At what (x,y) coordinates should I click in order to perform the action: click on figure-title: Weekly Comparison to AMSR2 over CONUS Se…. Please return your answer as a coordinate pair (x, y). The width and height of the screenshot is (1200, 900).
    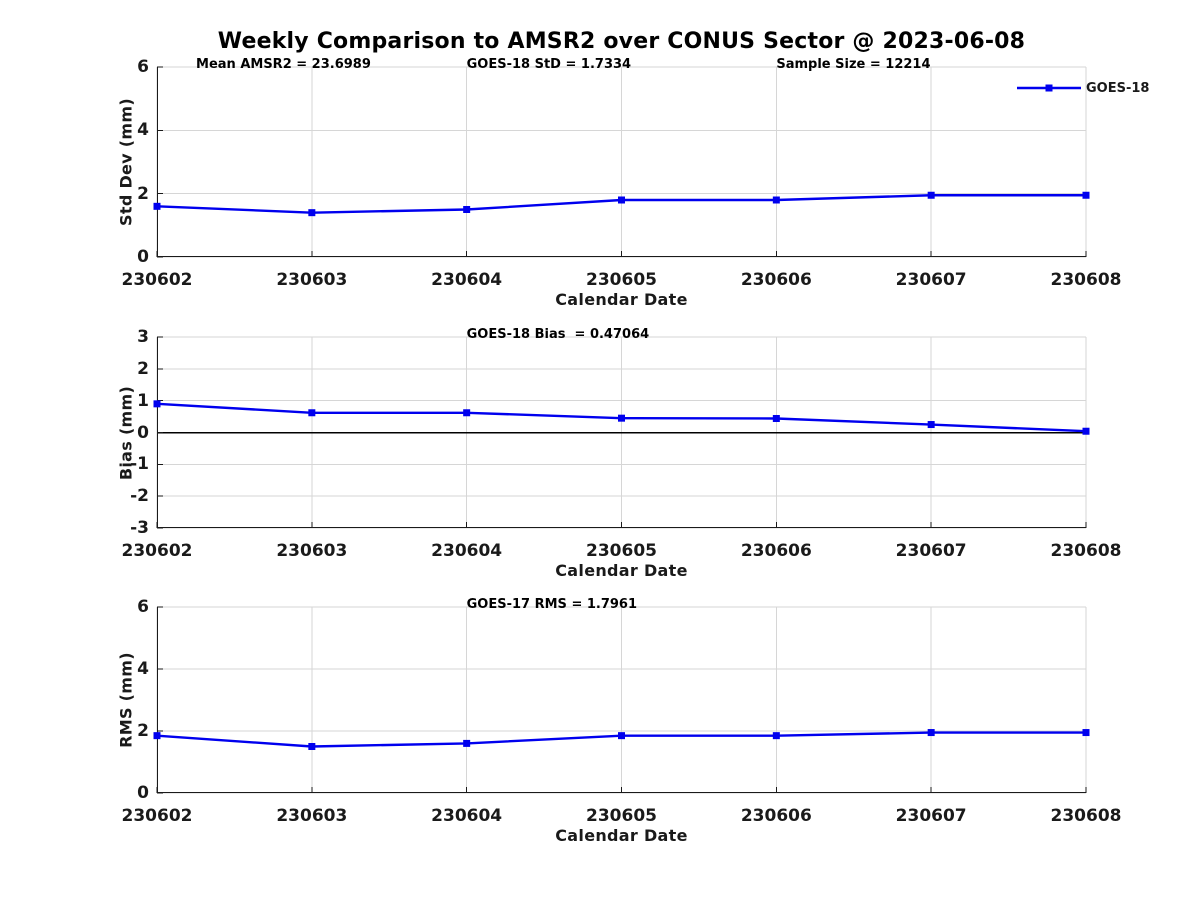
    Looking at the image, I should click on (621, 41).